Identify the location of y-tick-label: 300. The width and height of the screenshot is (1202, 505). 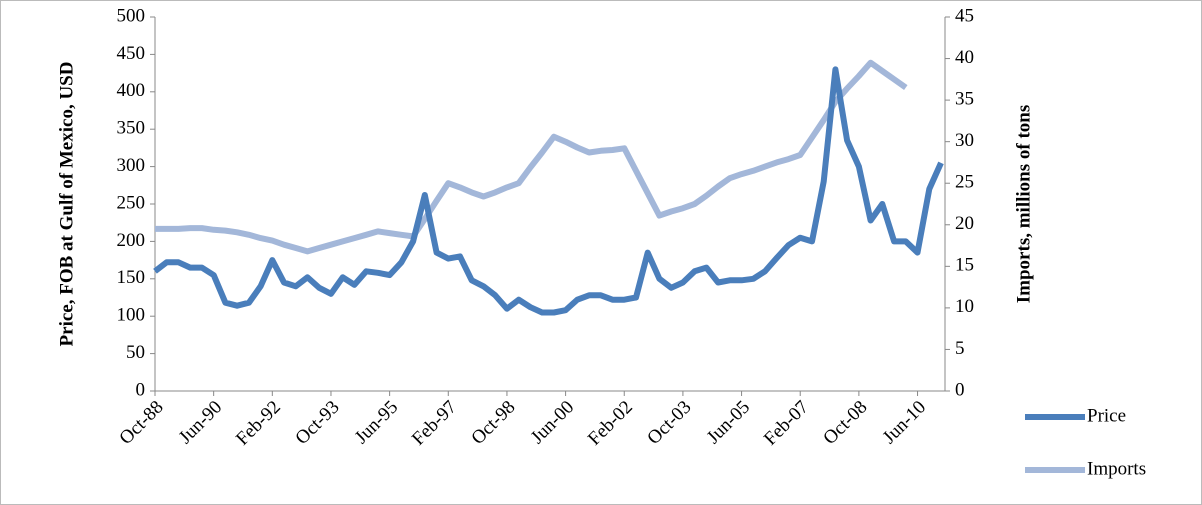
(131, 165).